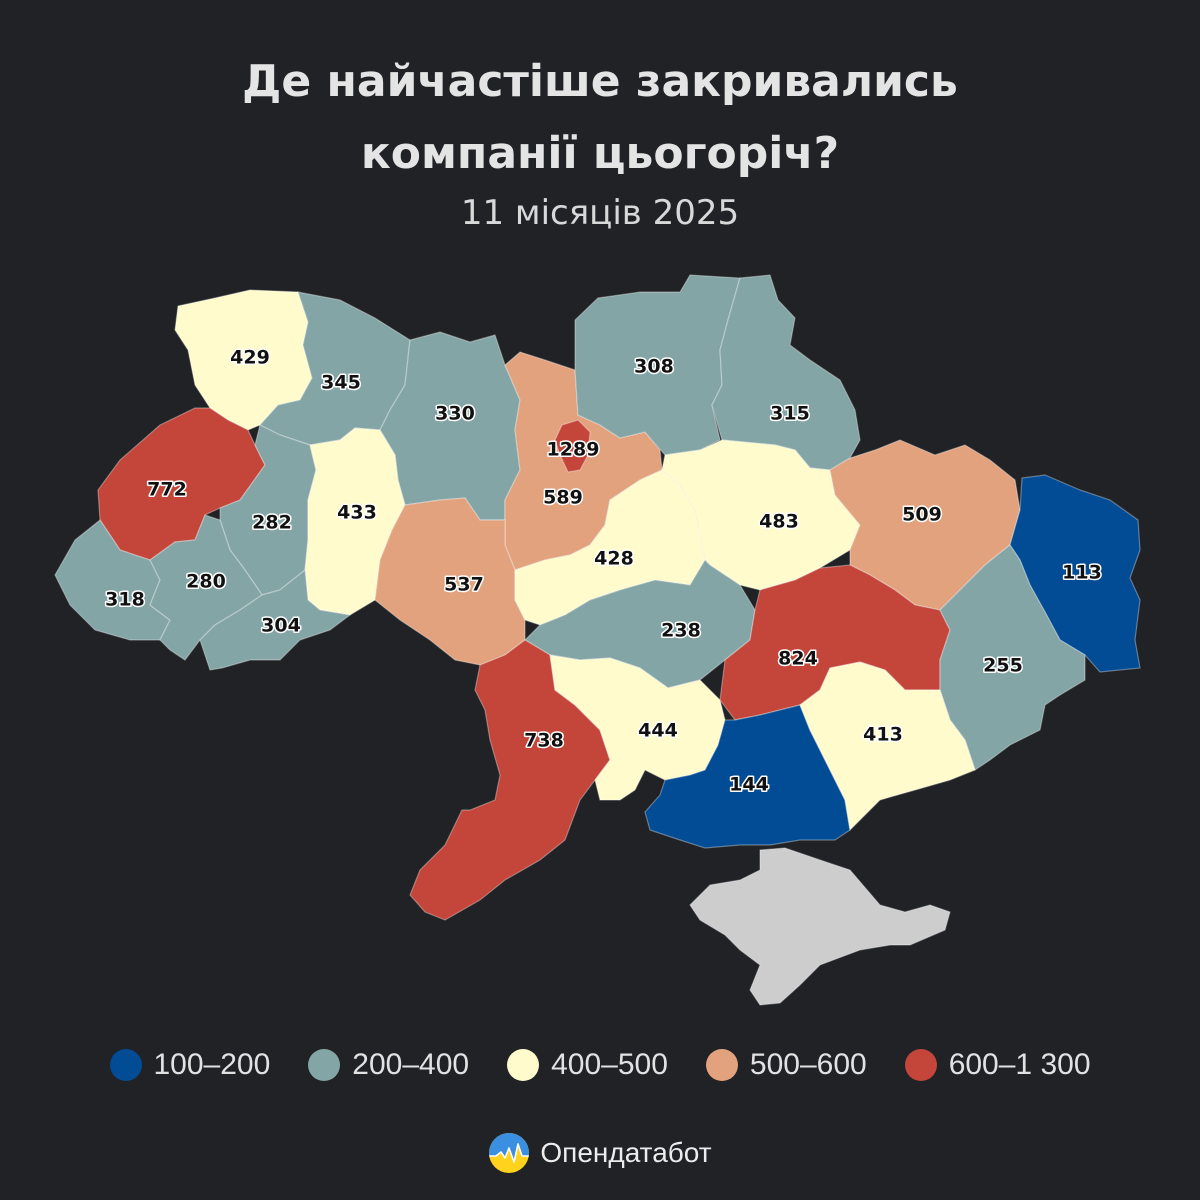  What do you see at coordinates (790, 414) in the screenshot?
I see `region-value-sumy: 315` at bounding box center [790, 414].